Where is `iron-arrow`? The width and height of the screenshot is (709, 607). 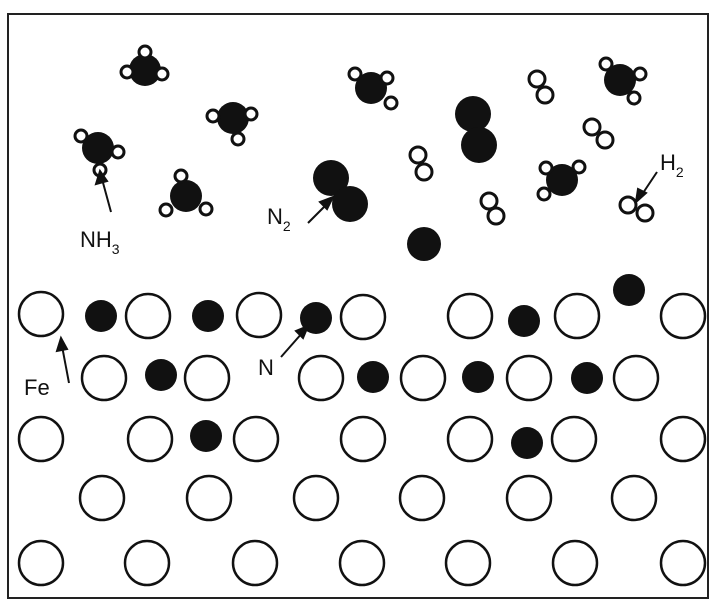 iron-arrow is located at coordinates (62, 359).